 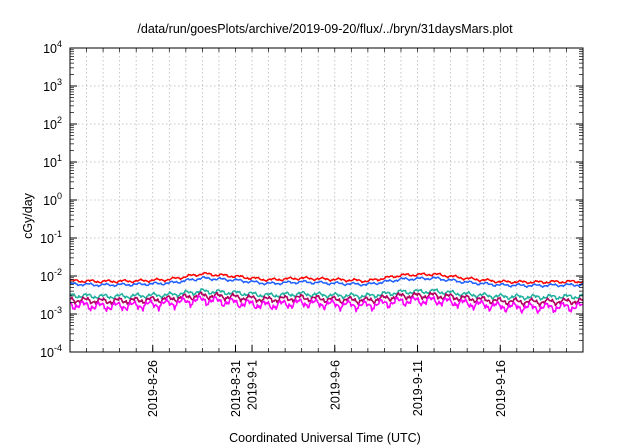 I want to click on x-axis-label: Coordinated Universal Time (UTC), so click(x=325, y=438).